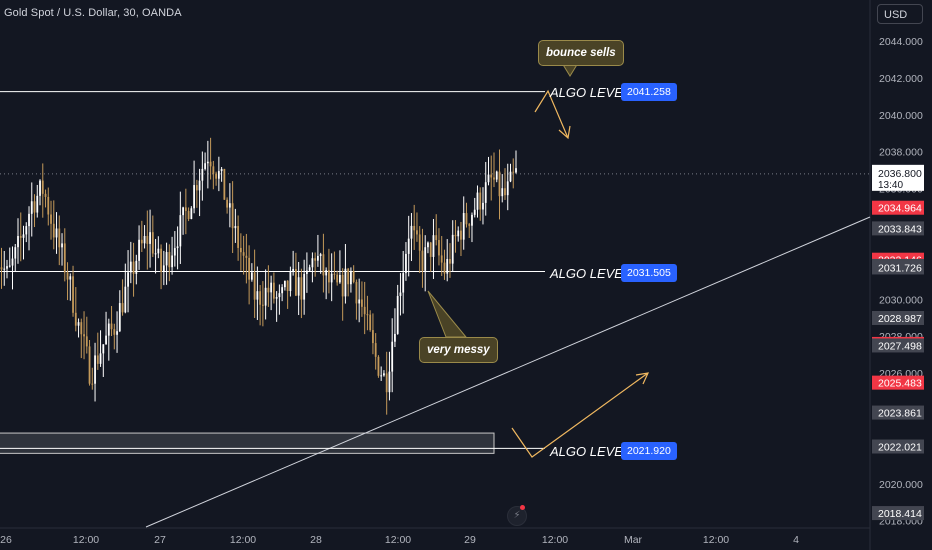 This screenshot has width=932, height=550. What do you see at coordinates (243, 540) in the screenshot?
I see `x-tick-label: 12:00` at bounding box center [243, 540].